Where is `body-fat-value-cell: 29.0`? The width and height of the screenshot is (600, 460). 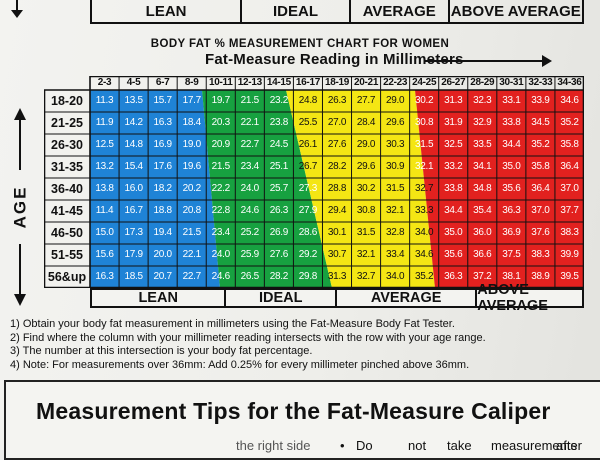 body-fat-value-cell: 29.0 is located at coordinates (395, 100).